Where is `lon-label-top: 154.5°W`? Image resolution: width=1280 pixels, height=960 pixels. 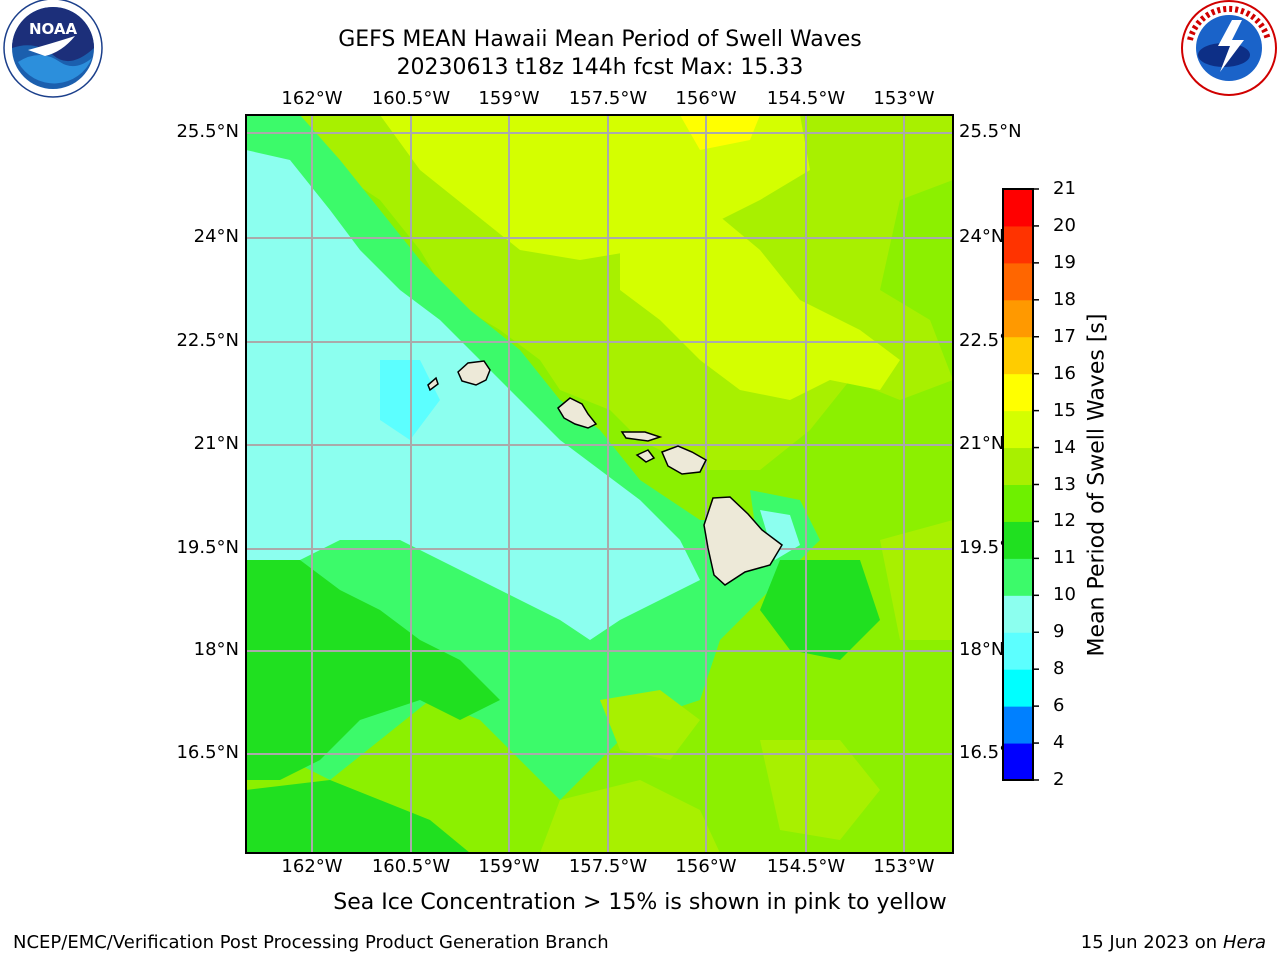 lon-label-top: 154.5°W is located at coordinates (806, 98).